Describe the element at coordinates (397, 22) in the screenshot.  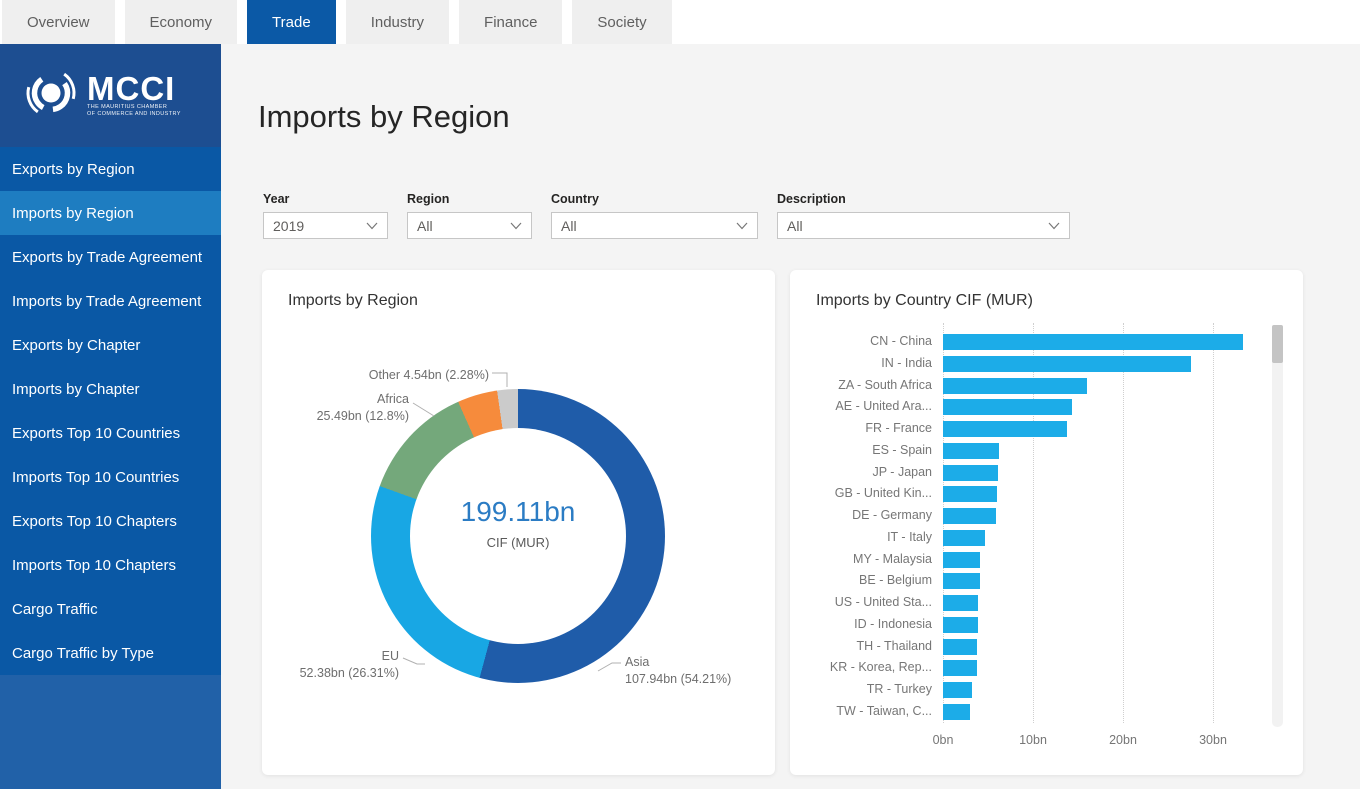
I see `tab-industry: Industry` at that location.